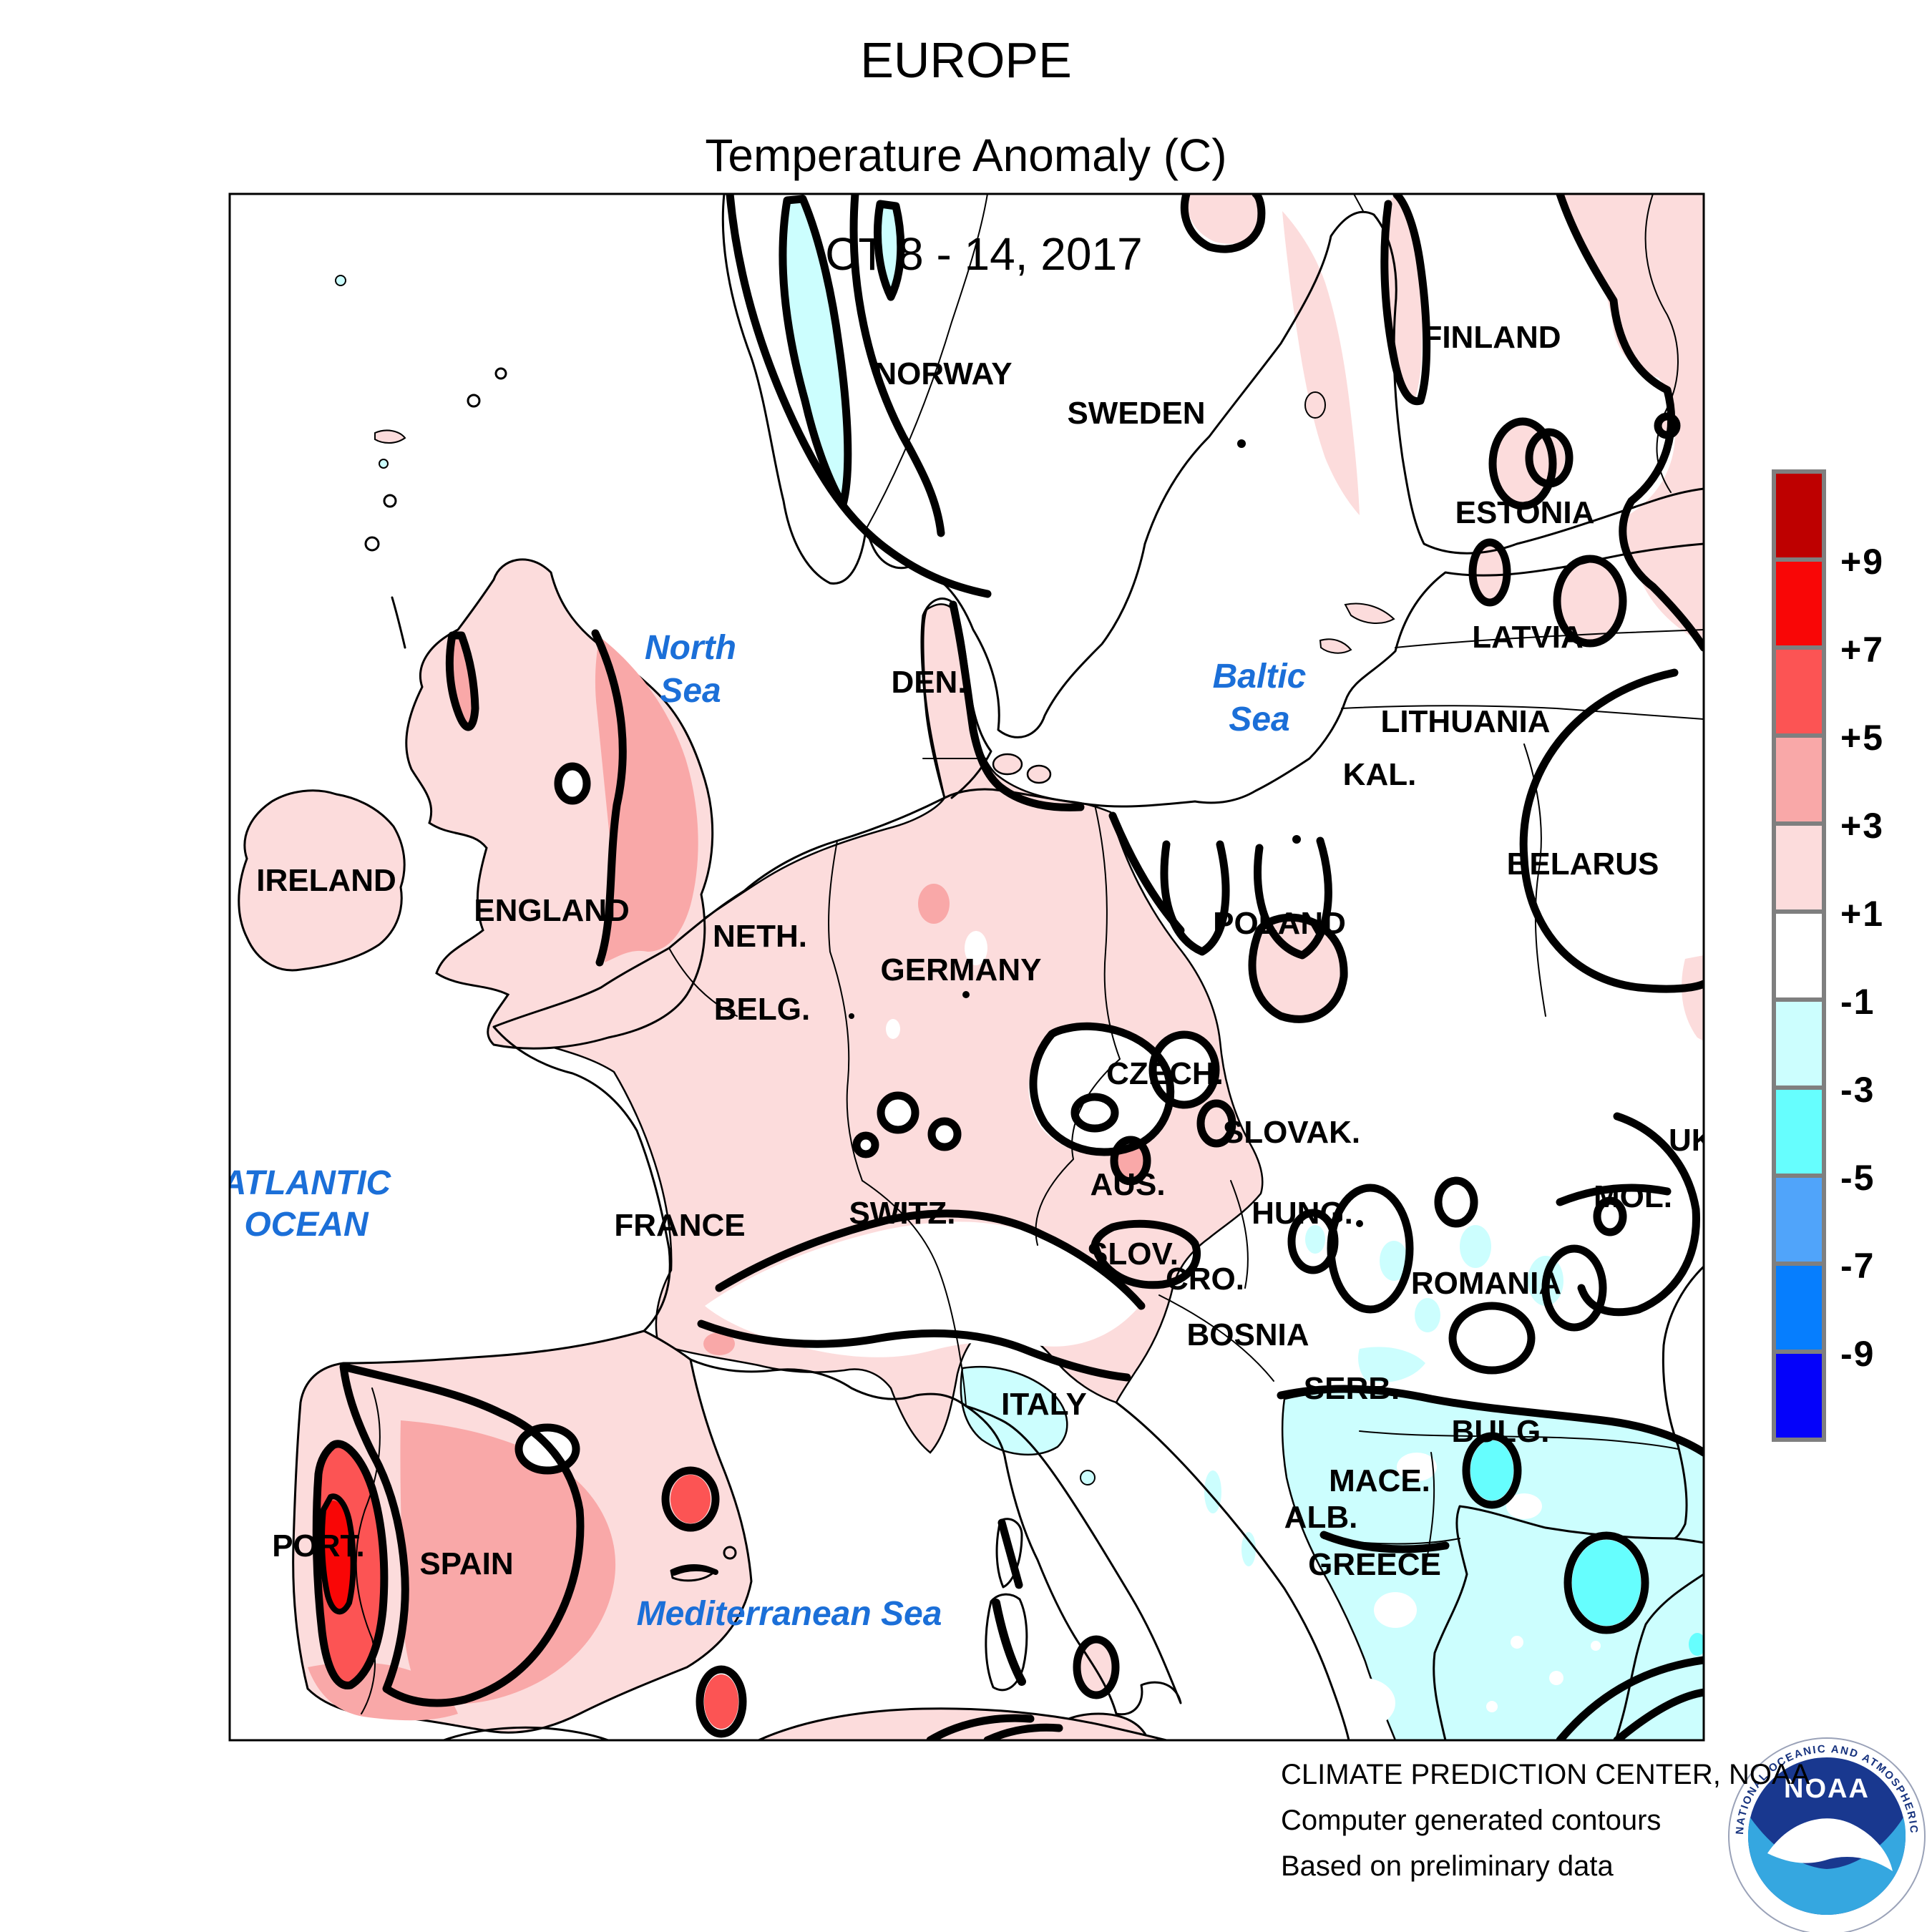  Describe the element at coordinates (690, 648) in the screenshot. I see `label-north-sea-1: North` at that location.